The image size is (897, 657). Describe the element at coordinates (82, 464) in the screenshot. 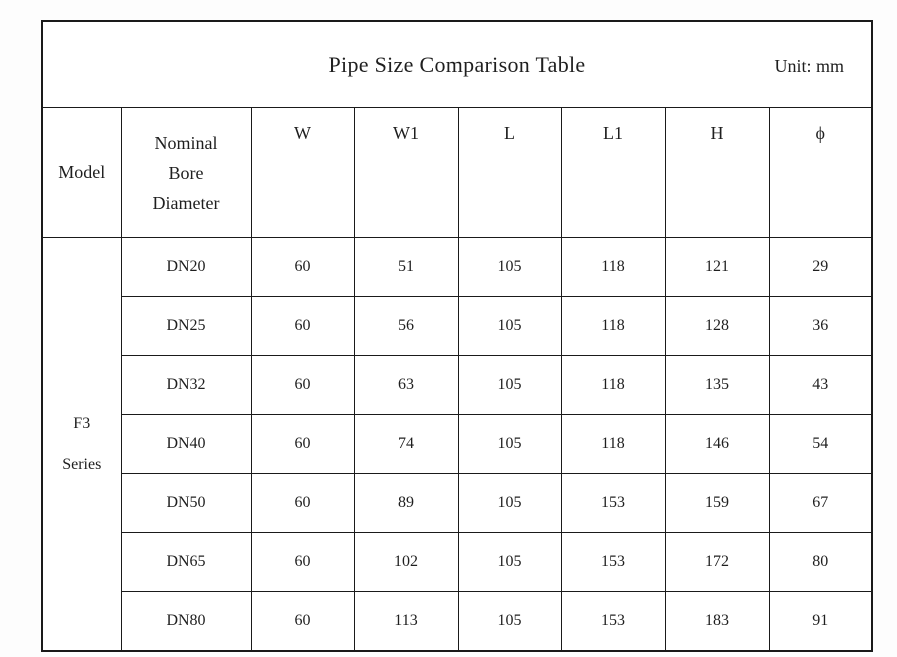

I see `model-series-line-2: Series` at that location.